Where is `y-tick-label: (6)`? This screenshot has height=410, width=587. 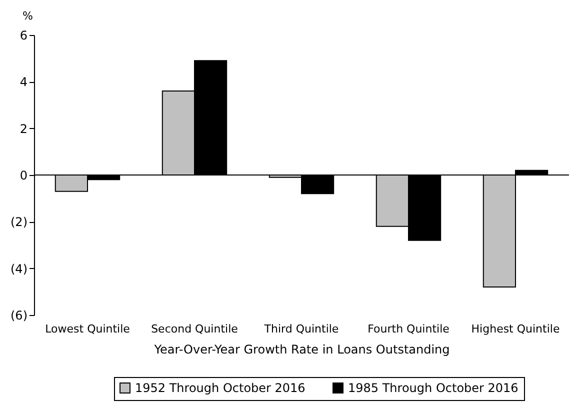
y-tick-label: (6) is located at coordinates (19, 315).